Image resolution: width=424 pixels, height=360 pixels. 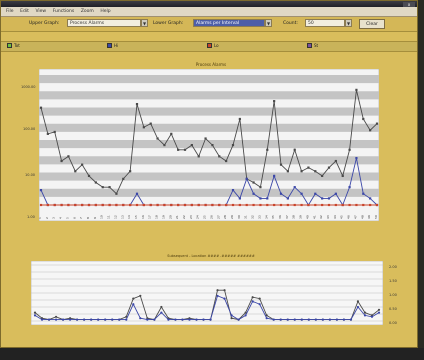 I want to click on upper-x-tick-label: 50, so click(x=376, y=217).